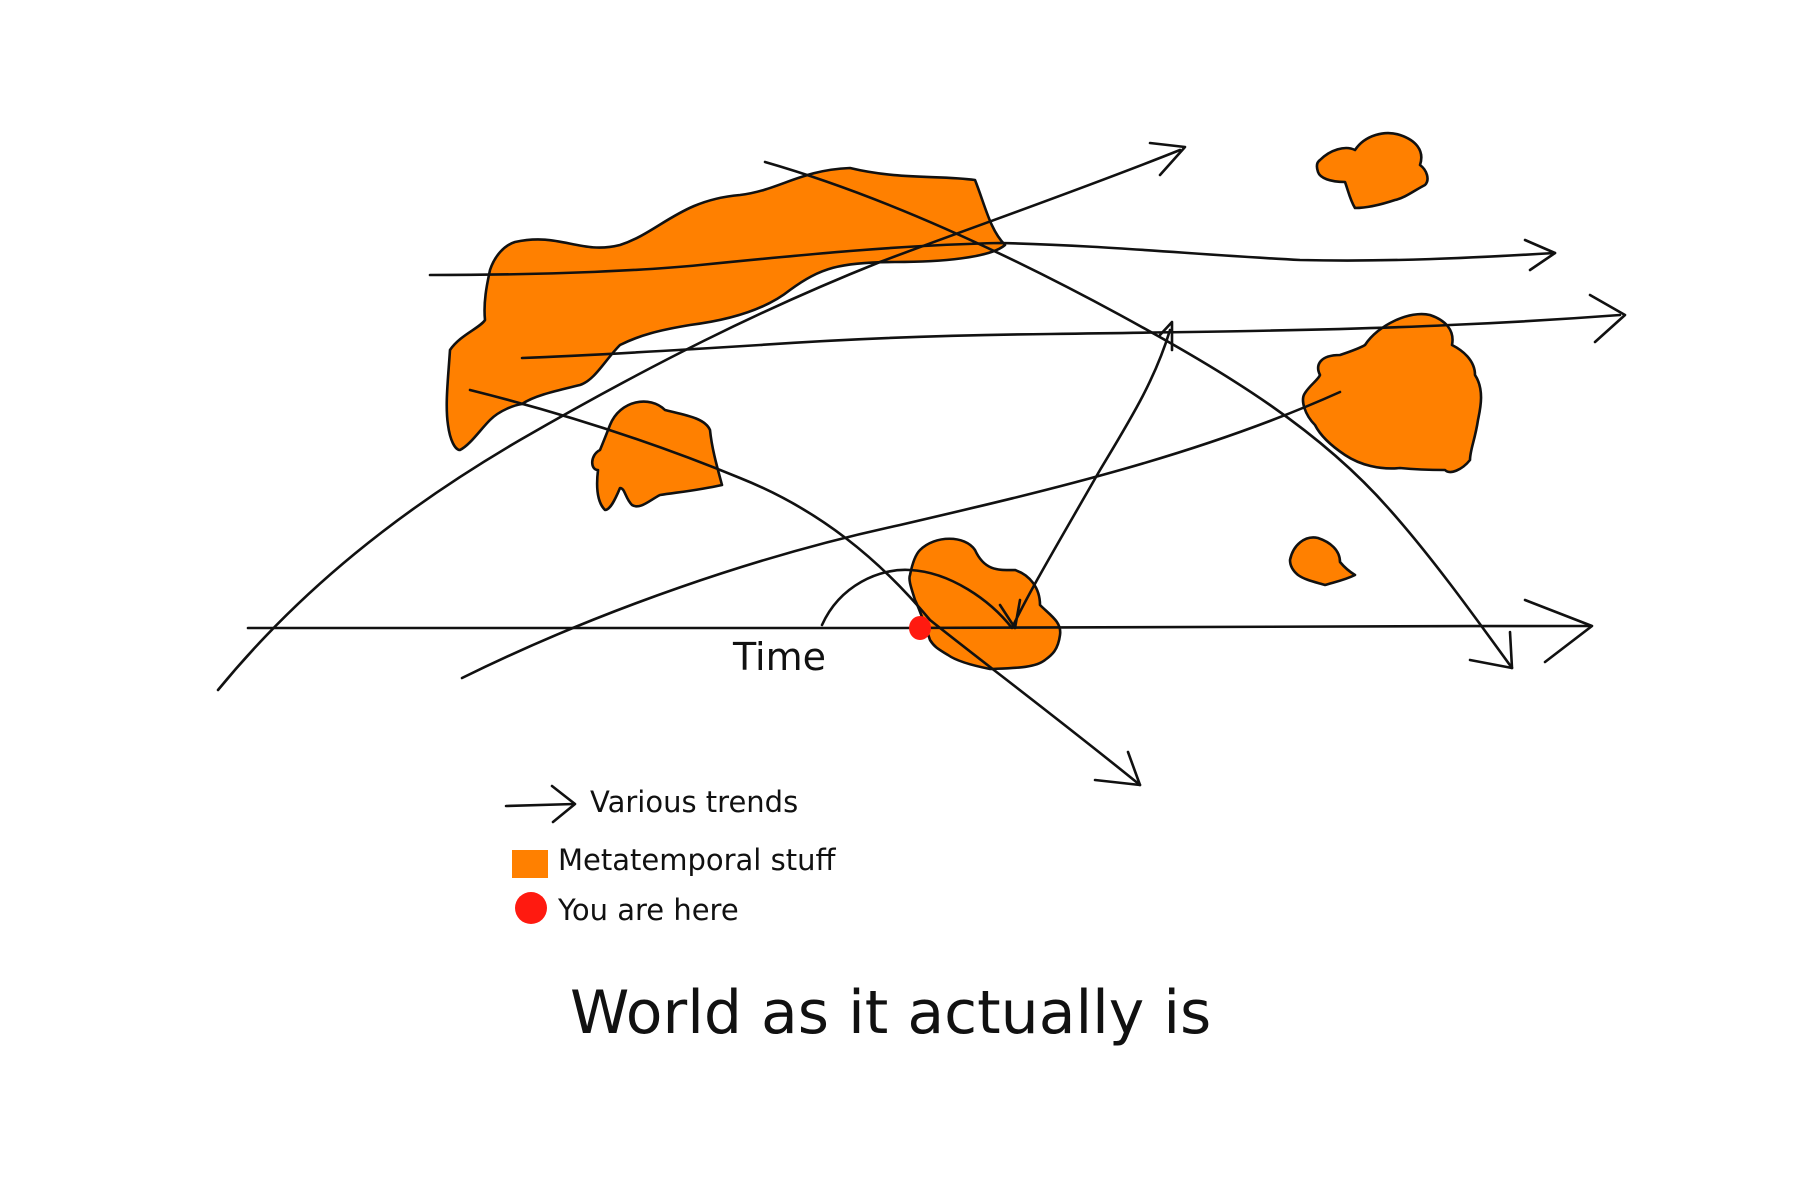  What do you see at coordinates (901, 535) in the screenshot?
I see `trend-arrow-low-rising` at bounding box center [901, 535].